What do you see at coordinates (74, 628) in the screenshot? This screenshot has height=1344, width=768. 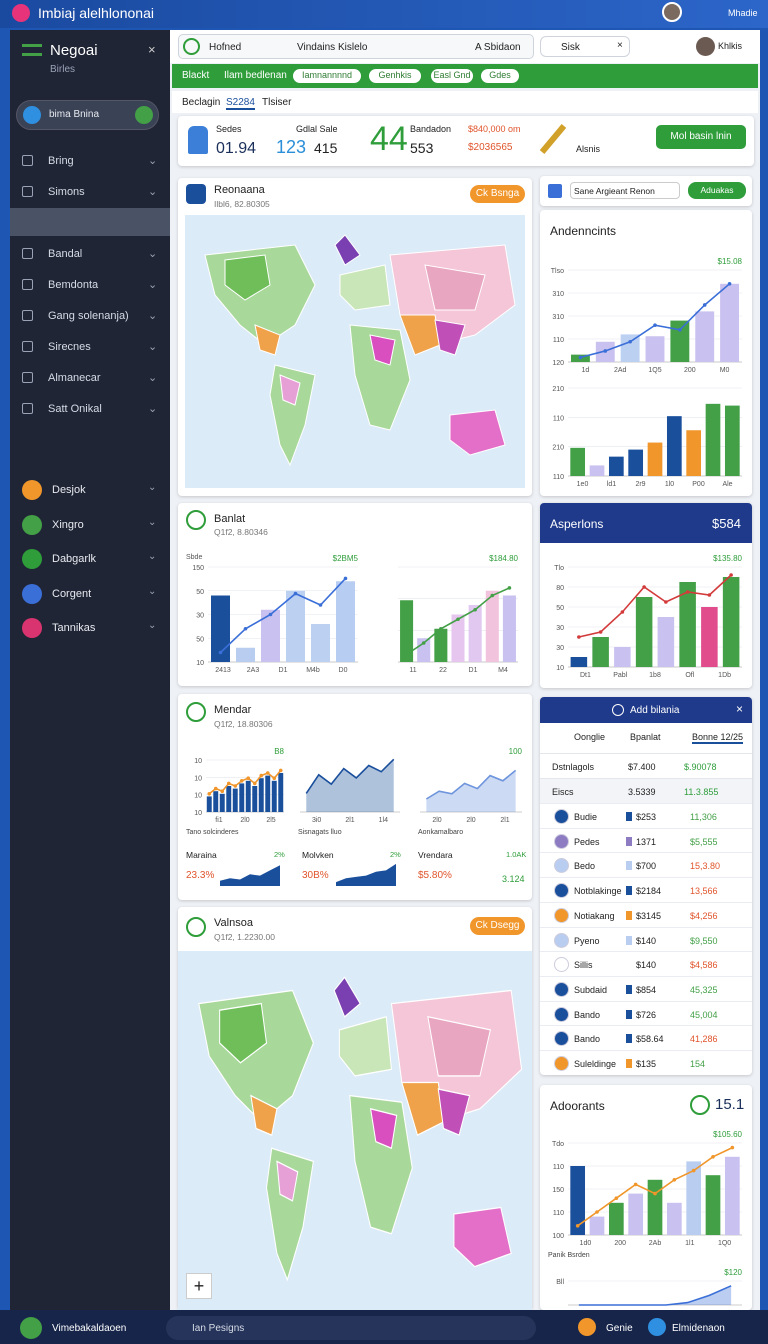 I see `app-label: Tannikas` at bounding box center [74, 628].